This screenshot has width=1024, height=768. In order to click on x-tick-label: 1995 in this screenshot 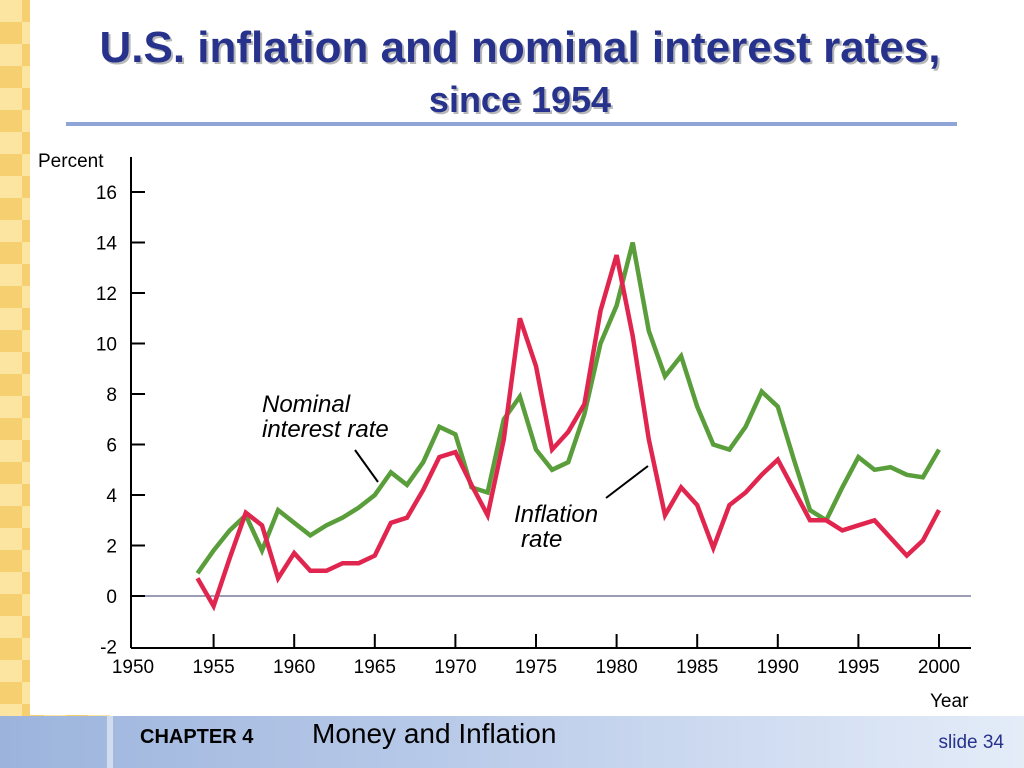, I will do `click(858, 667)`.